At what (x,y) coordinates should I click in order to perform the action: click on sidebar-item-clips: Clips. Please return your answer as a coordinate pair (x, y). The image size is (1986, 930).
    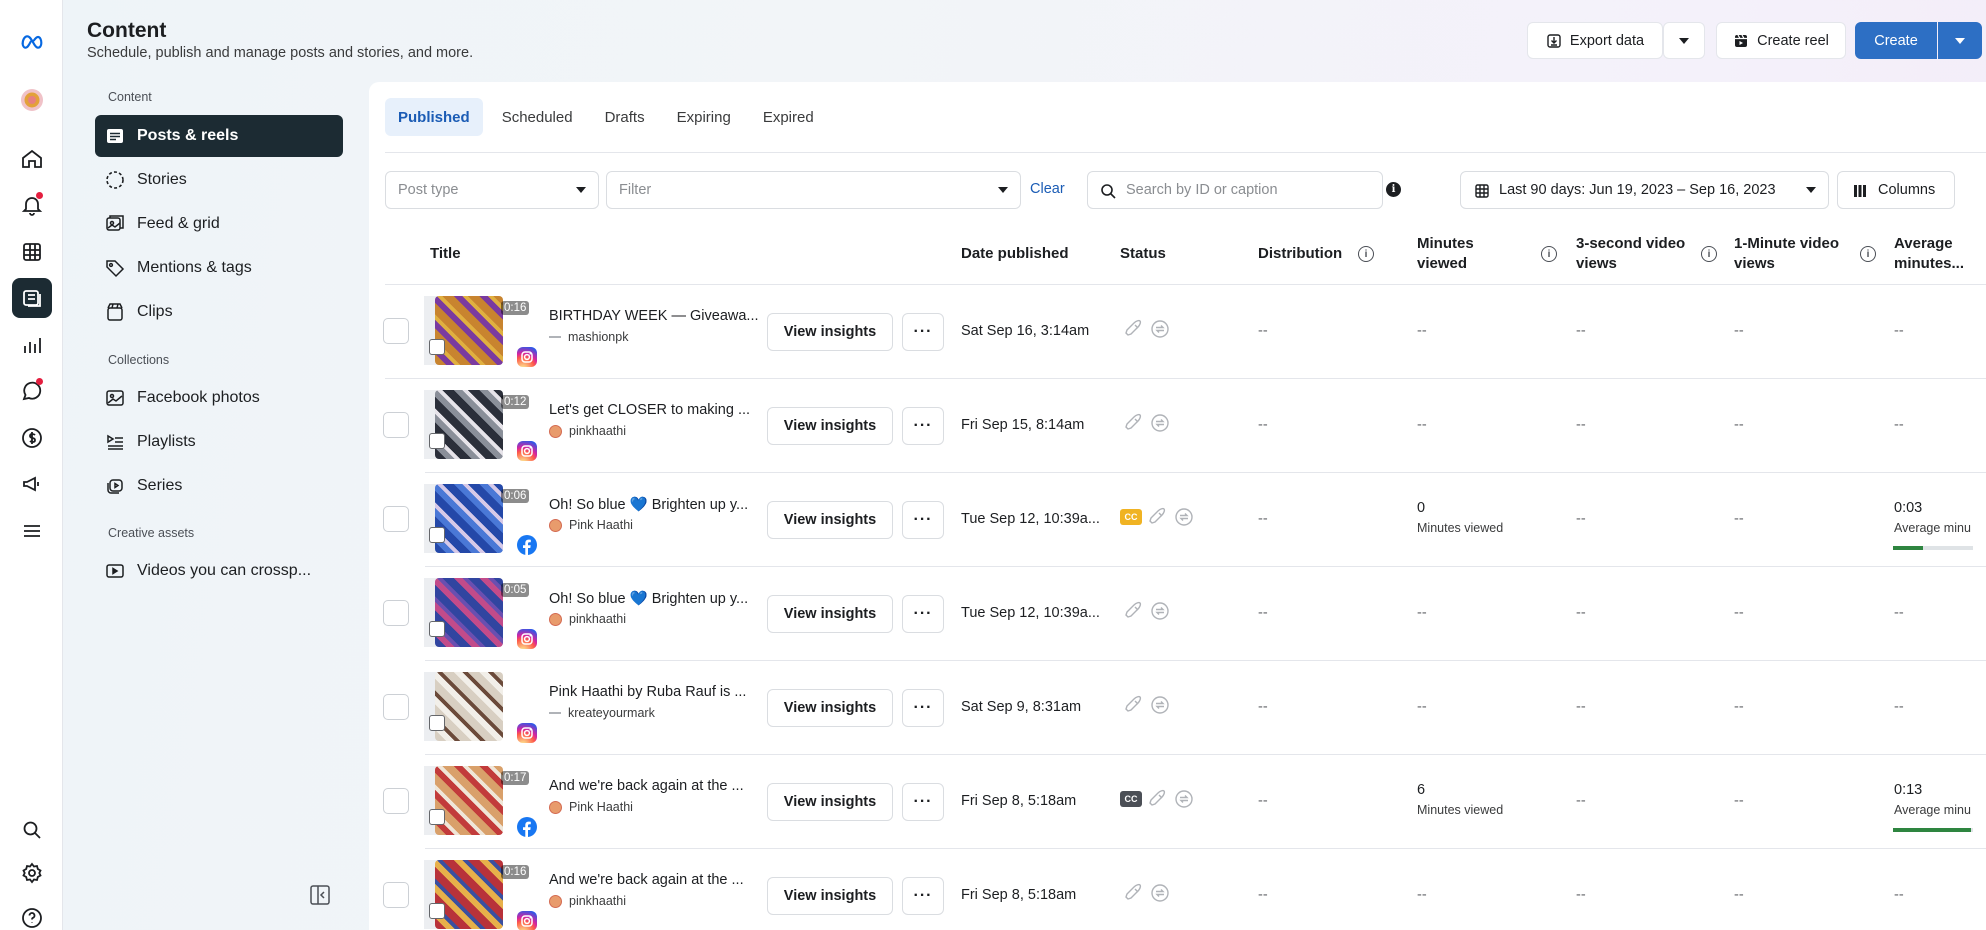
    Looking at the image, I should click on (219, 312).